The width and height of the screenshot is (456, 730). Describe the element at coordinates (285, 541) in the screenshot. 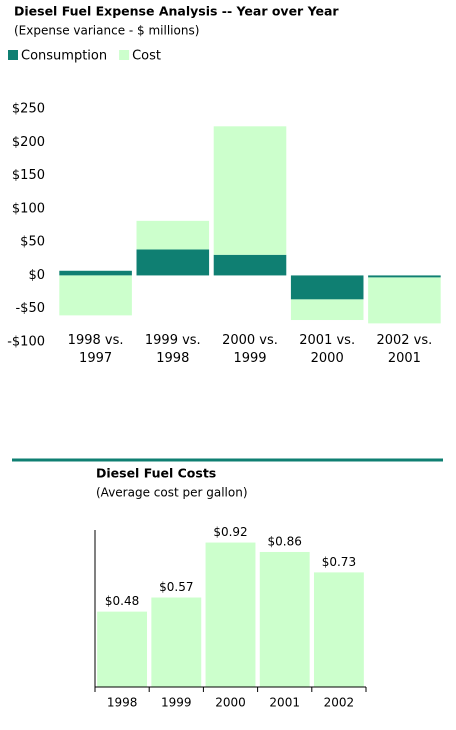

I see `value-label: $0.86` at that location.